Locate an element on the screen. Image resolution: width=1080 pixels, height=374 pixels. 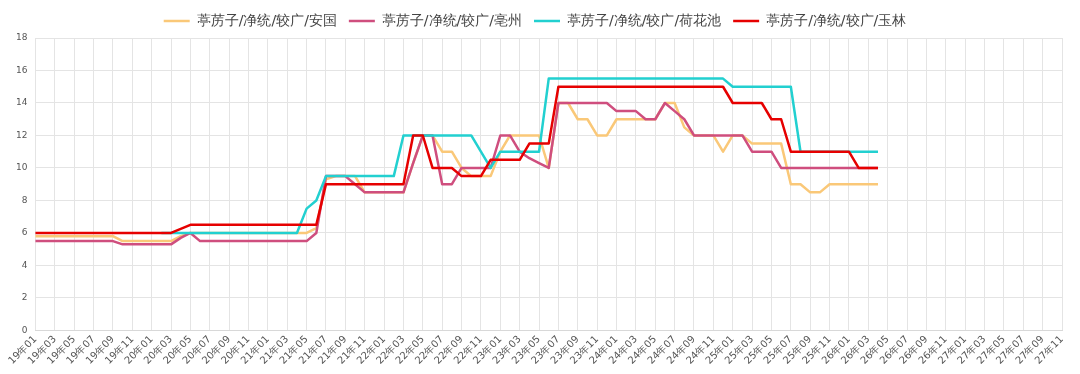
legend-label: 葶苈子/净统/较广/亳州 is located at coordinates (452, 19).